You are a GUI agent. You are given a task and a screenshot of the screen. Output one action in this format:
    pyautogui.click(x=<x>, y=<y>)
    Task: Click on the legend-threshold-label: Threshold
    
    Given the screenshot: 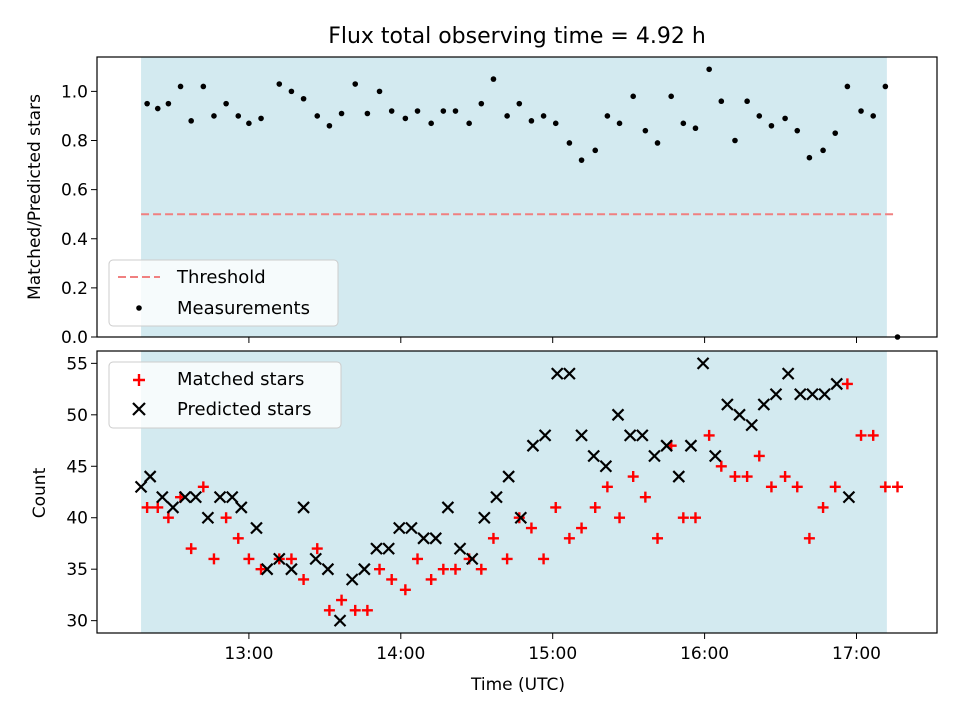 What is the action you would take?
    pyautogui.click(x=221, y=277)
    